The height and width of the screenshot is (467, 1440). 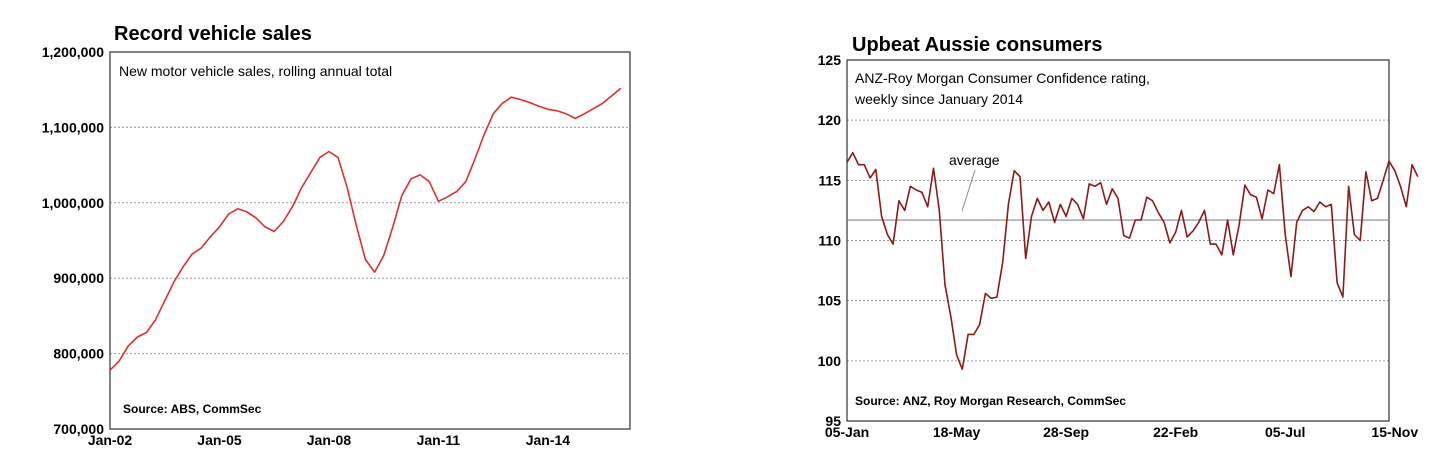 I want to click on right-y-axis: 95 100 105 110 115 120 125, so click(x=830, y=240).